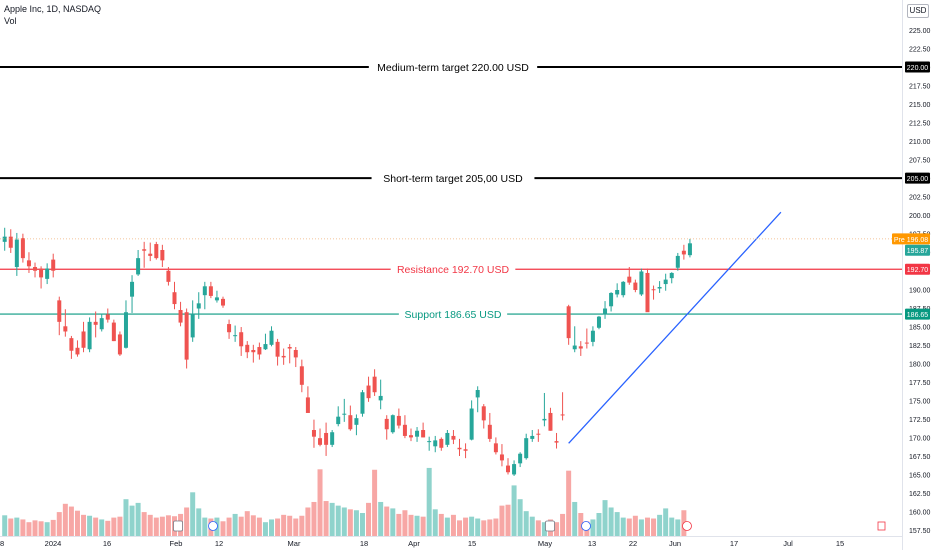 Image resolution: width=932 pixels, height=550 pixels. What do you see at coordinates (472, 543) in the screenshot?
I see `time-tick-label: 15` at bounding box center [472, 543].